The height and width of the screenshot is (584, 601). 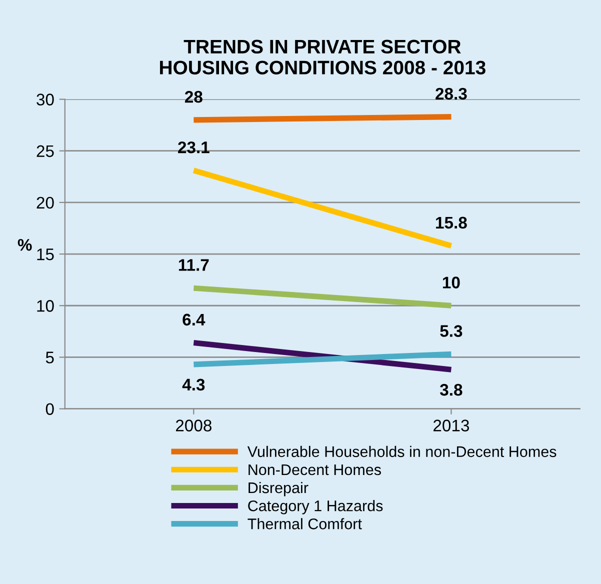 I want to click on y-tick-label: 0, so click(x=50, y=409).